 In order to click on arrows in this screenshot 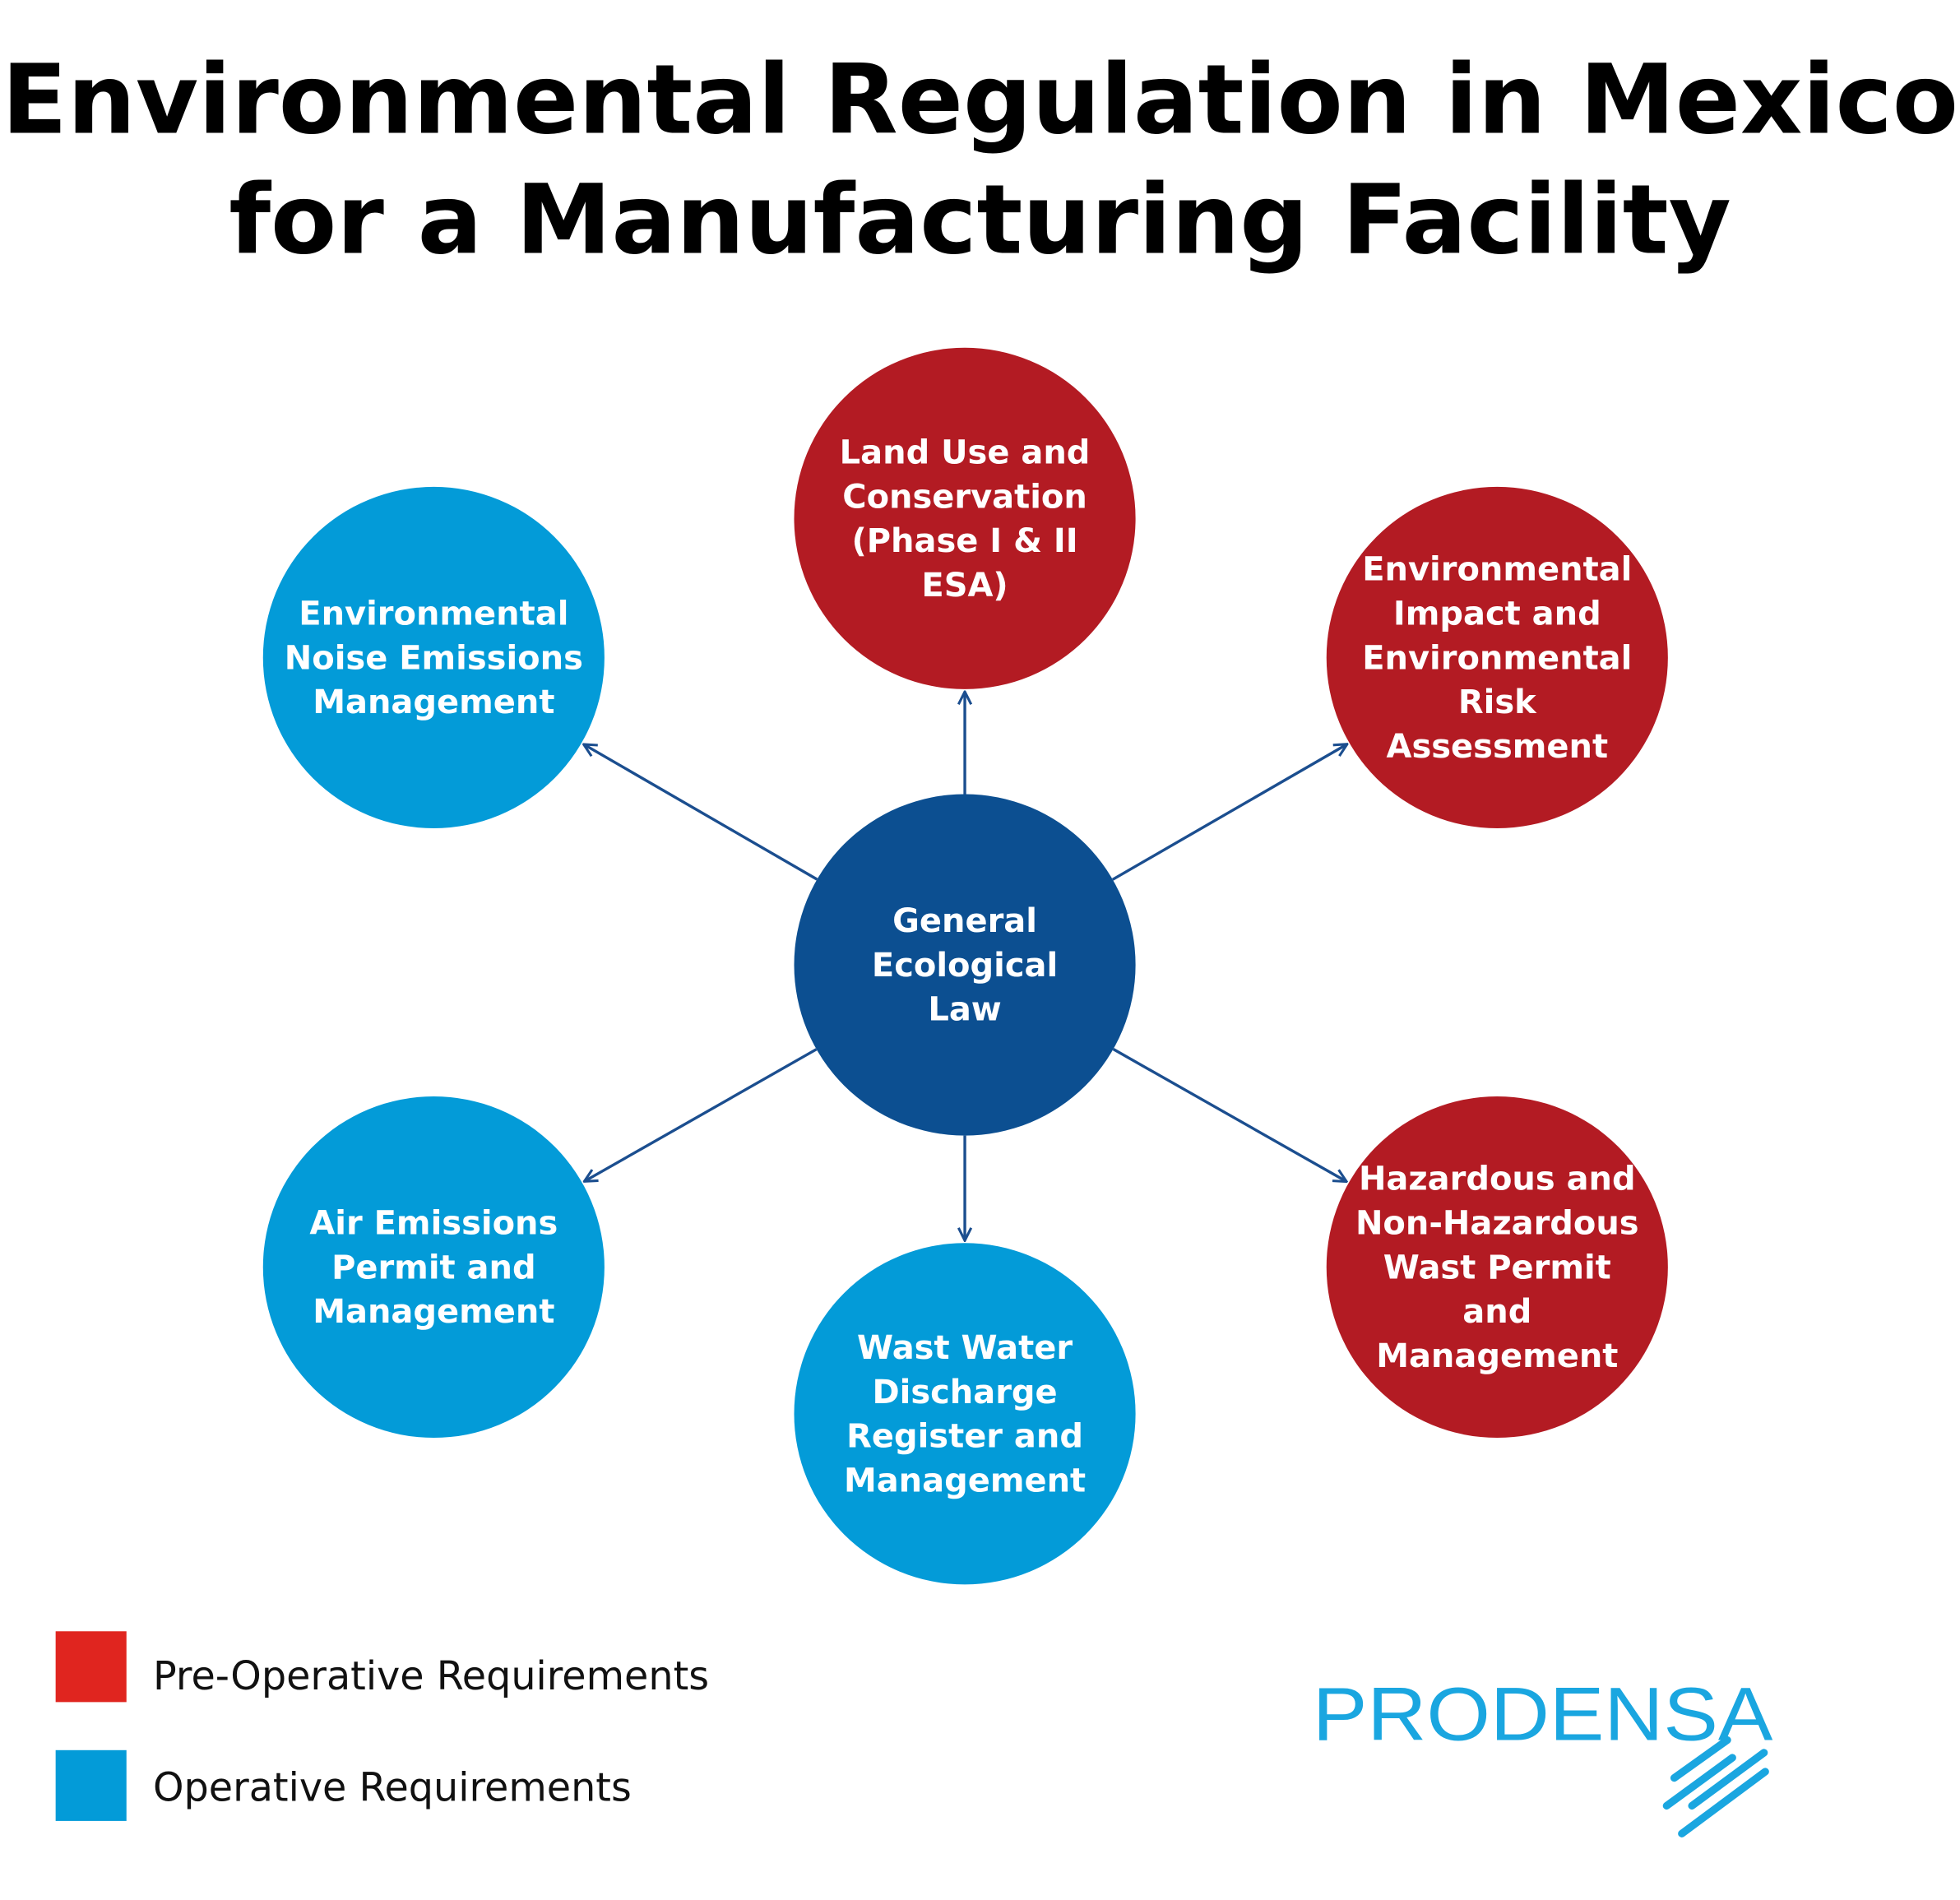, I will do `click(965, 966)`.